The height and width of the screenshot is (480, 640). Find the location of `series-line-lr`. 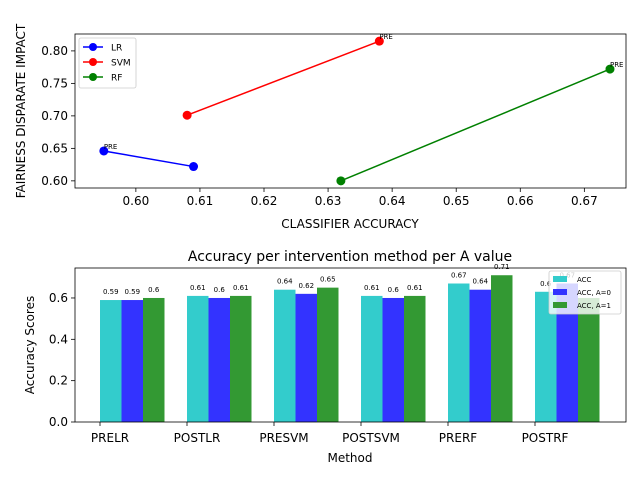

series-line-lr is located at coordinates (148, 159).